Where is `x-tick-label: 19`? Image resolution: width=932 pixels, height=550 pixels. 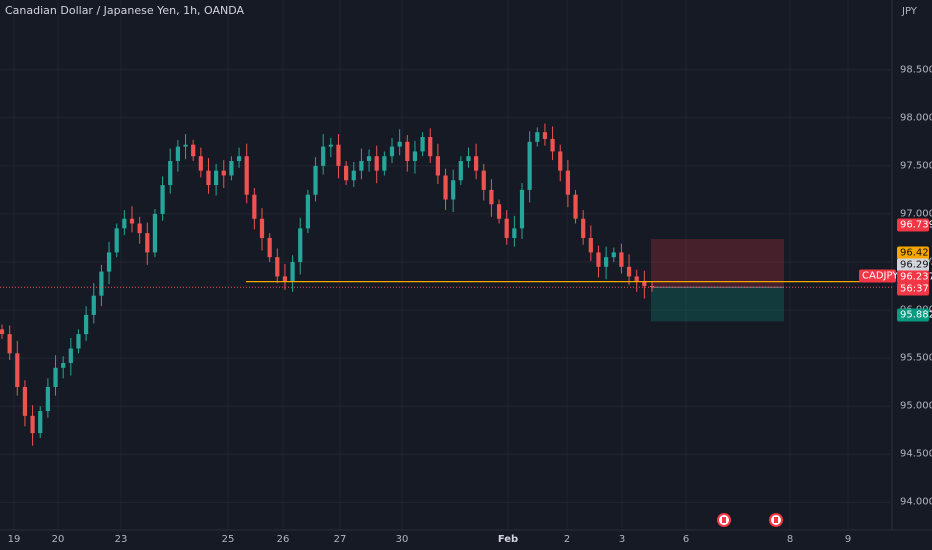
x-tick-label: 19 is located at coordinates (14, 539).